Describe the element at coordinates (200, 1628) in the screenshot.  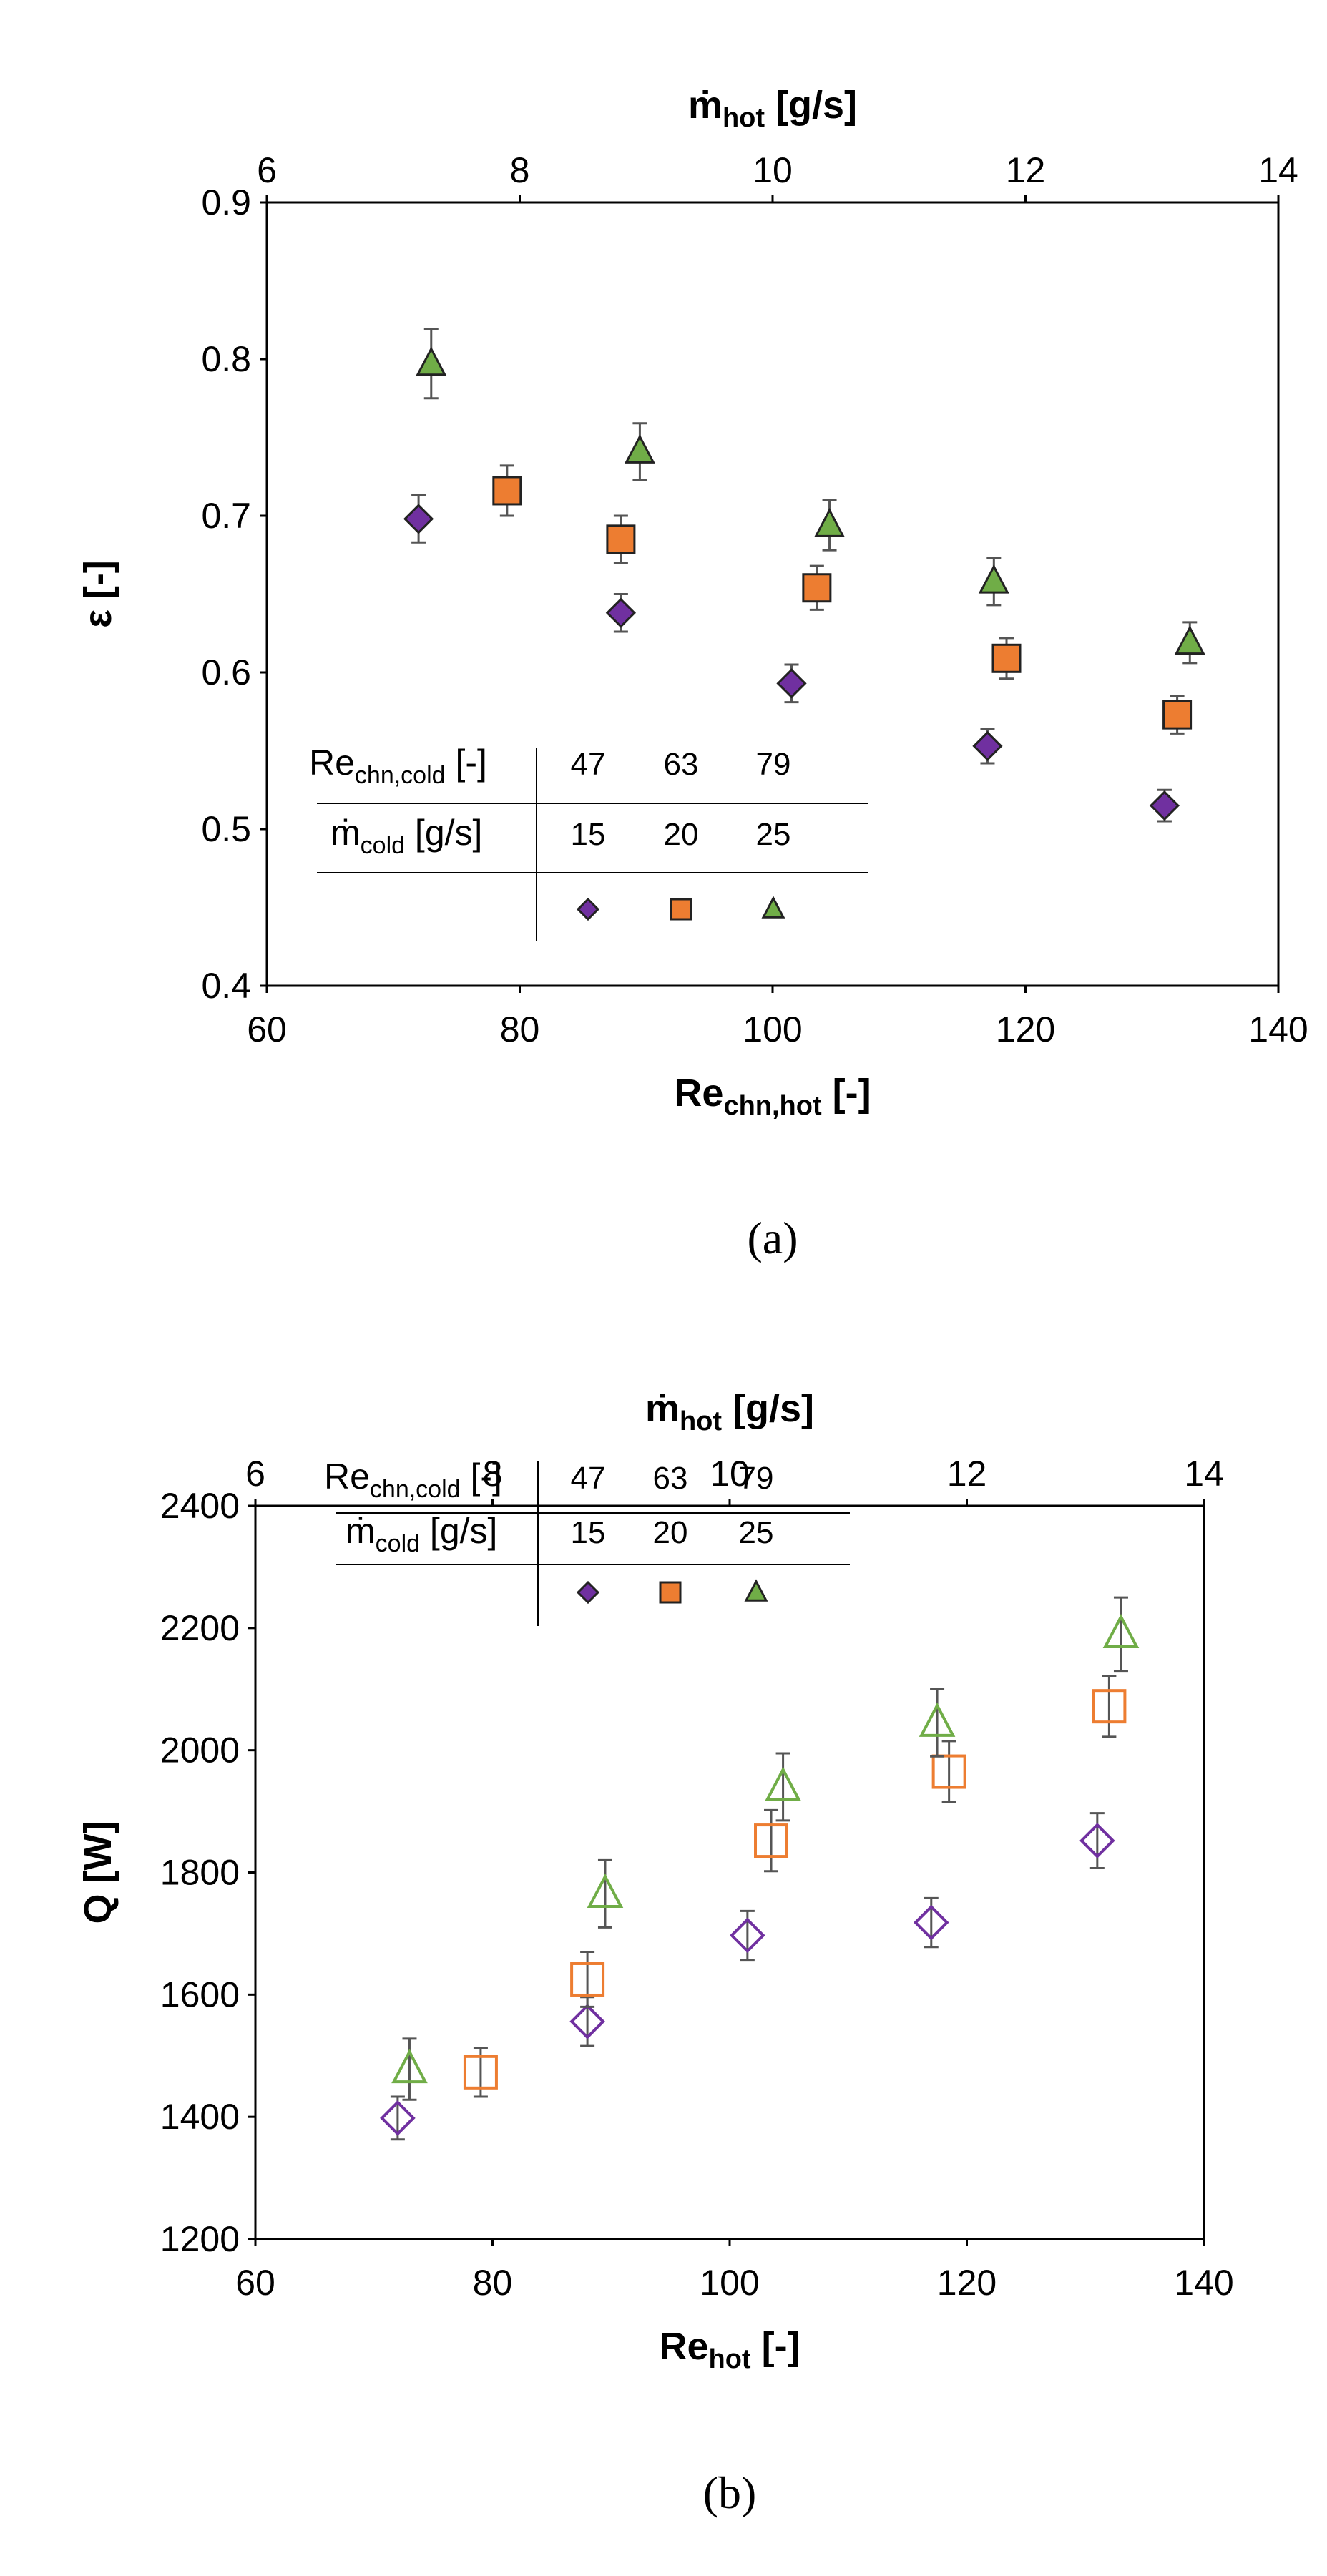
I see `y-tick-label: 2200` at that location.